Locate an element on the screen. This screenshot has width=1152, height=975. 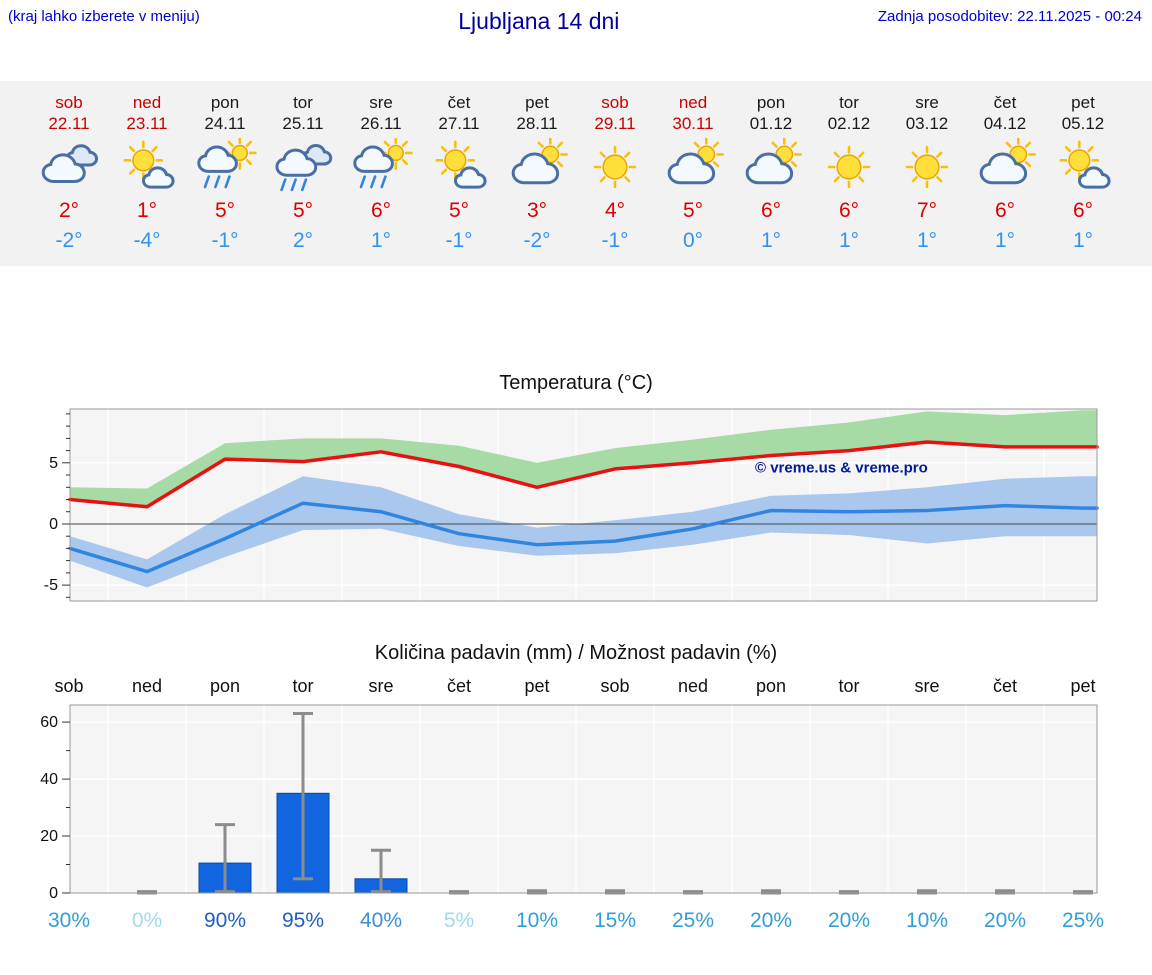
forecast-day: pet 28.11 3° -2° is located at coordinates (537, 173).